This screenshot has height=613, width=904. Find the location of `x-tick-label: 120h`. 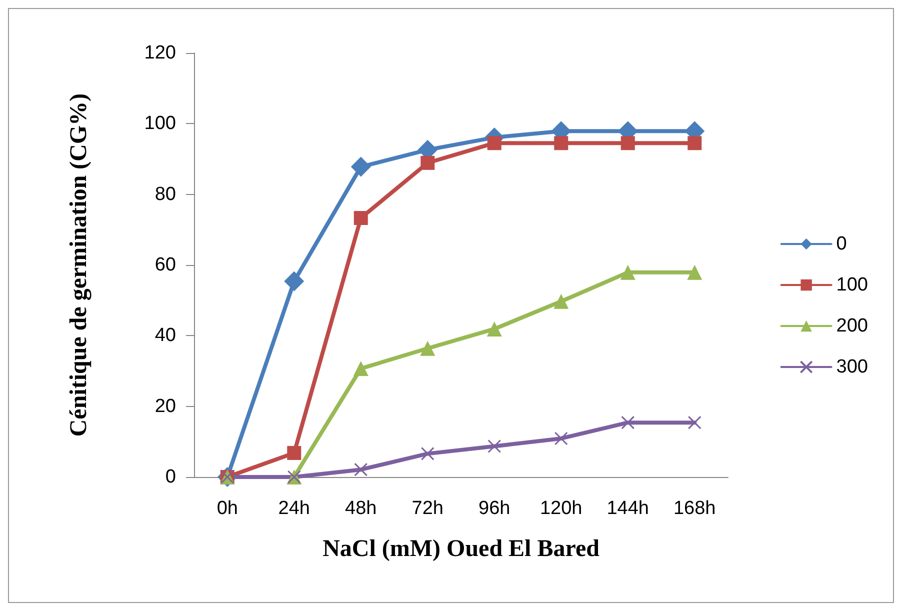

x-tick-label: 120h is located at coordinates (561, 508).